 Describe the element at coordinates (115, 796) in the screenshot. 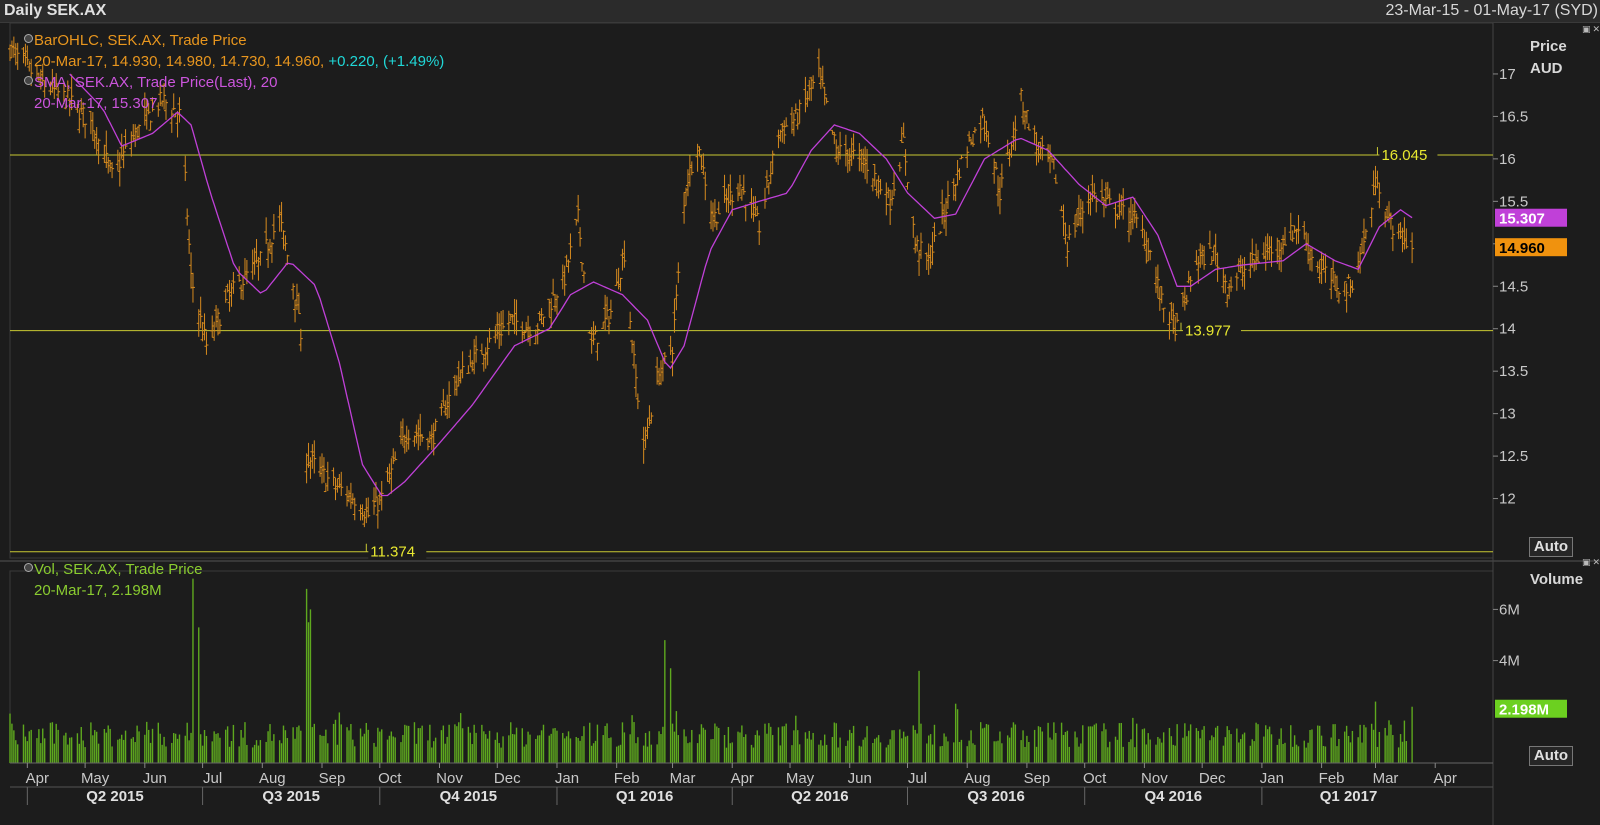

I see `quarter-label: Q2 2015` at that location.